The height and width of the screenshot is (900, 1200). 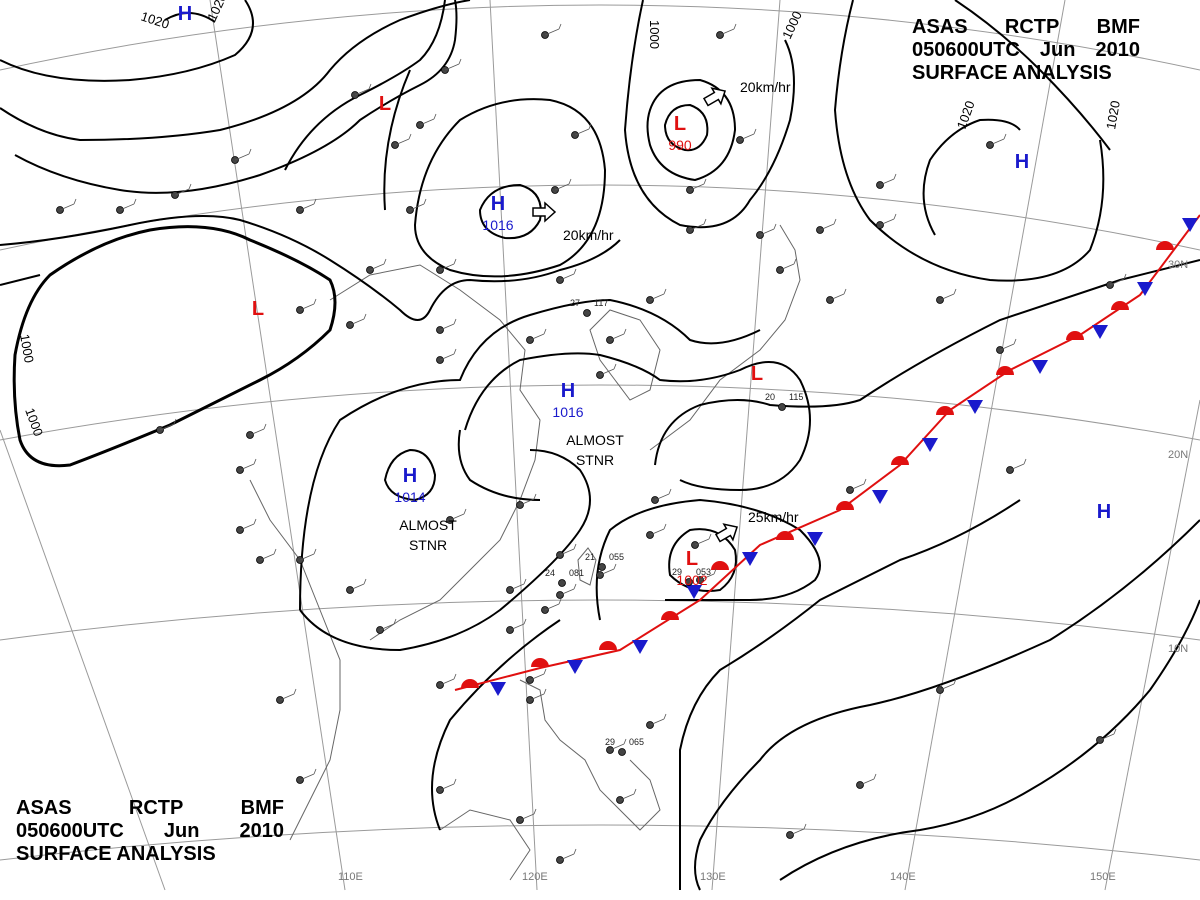 What do you see at coordinates (604, 561) in the screenshot?
I see `station-reading: 21 055` at bounding box center [604, 561].